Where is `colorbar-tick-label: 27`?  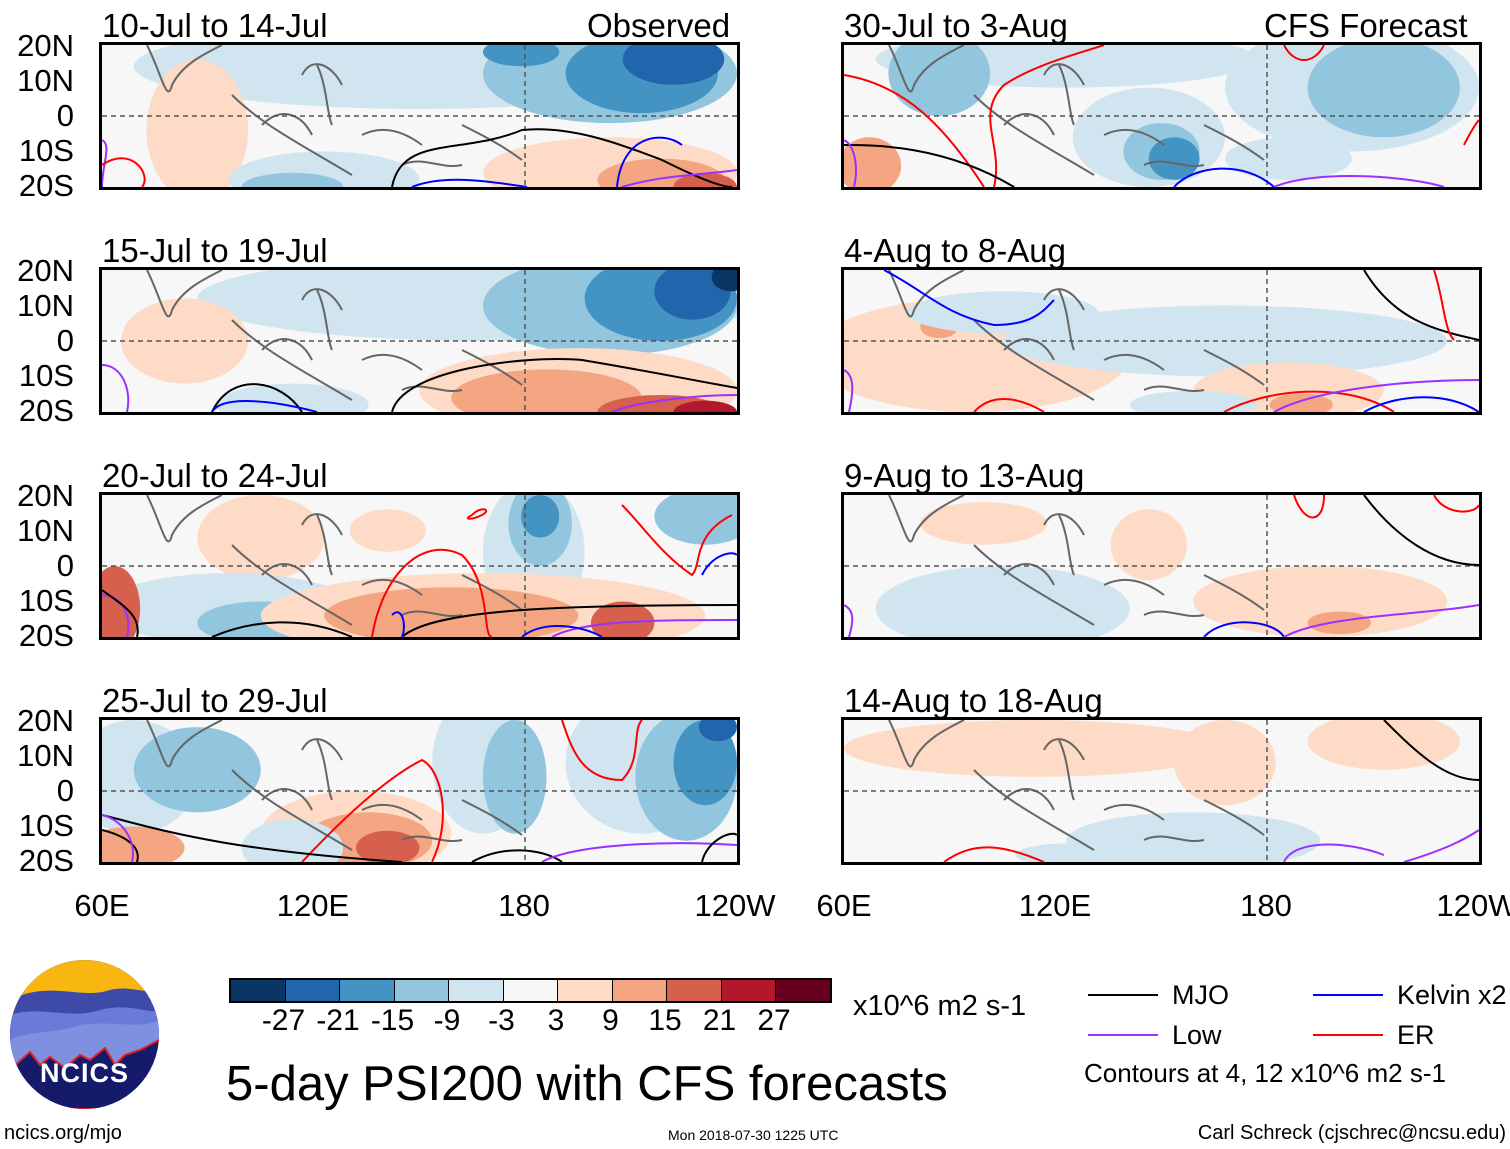 colorbar-tick-label: 27 is located at coordinates (774, 1020).